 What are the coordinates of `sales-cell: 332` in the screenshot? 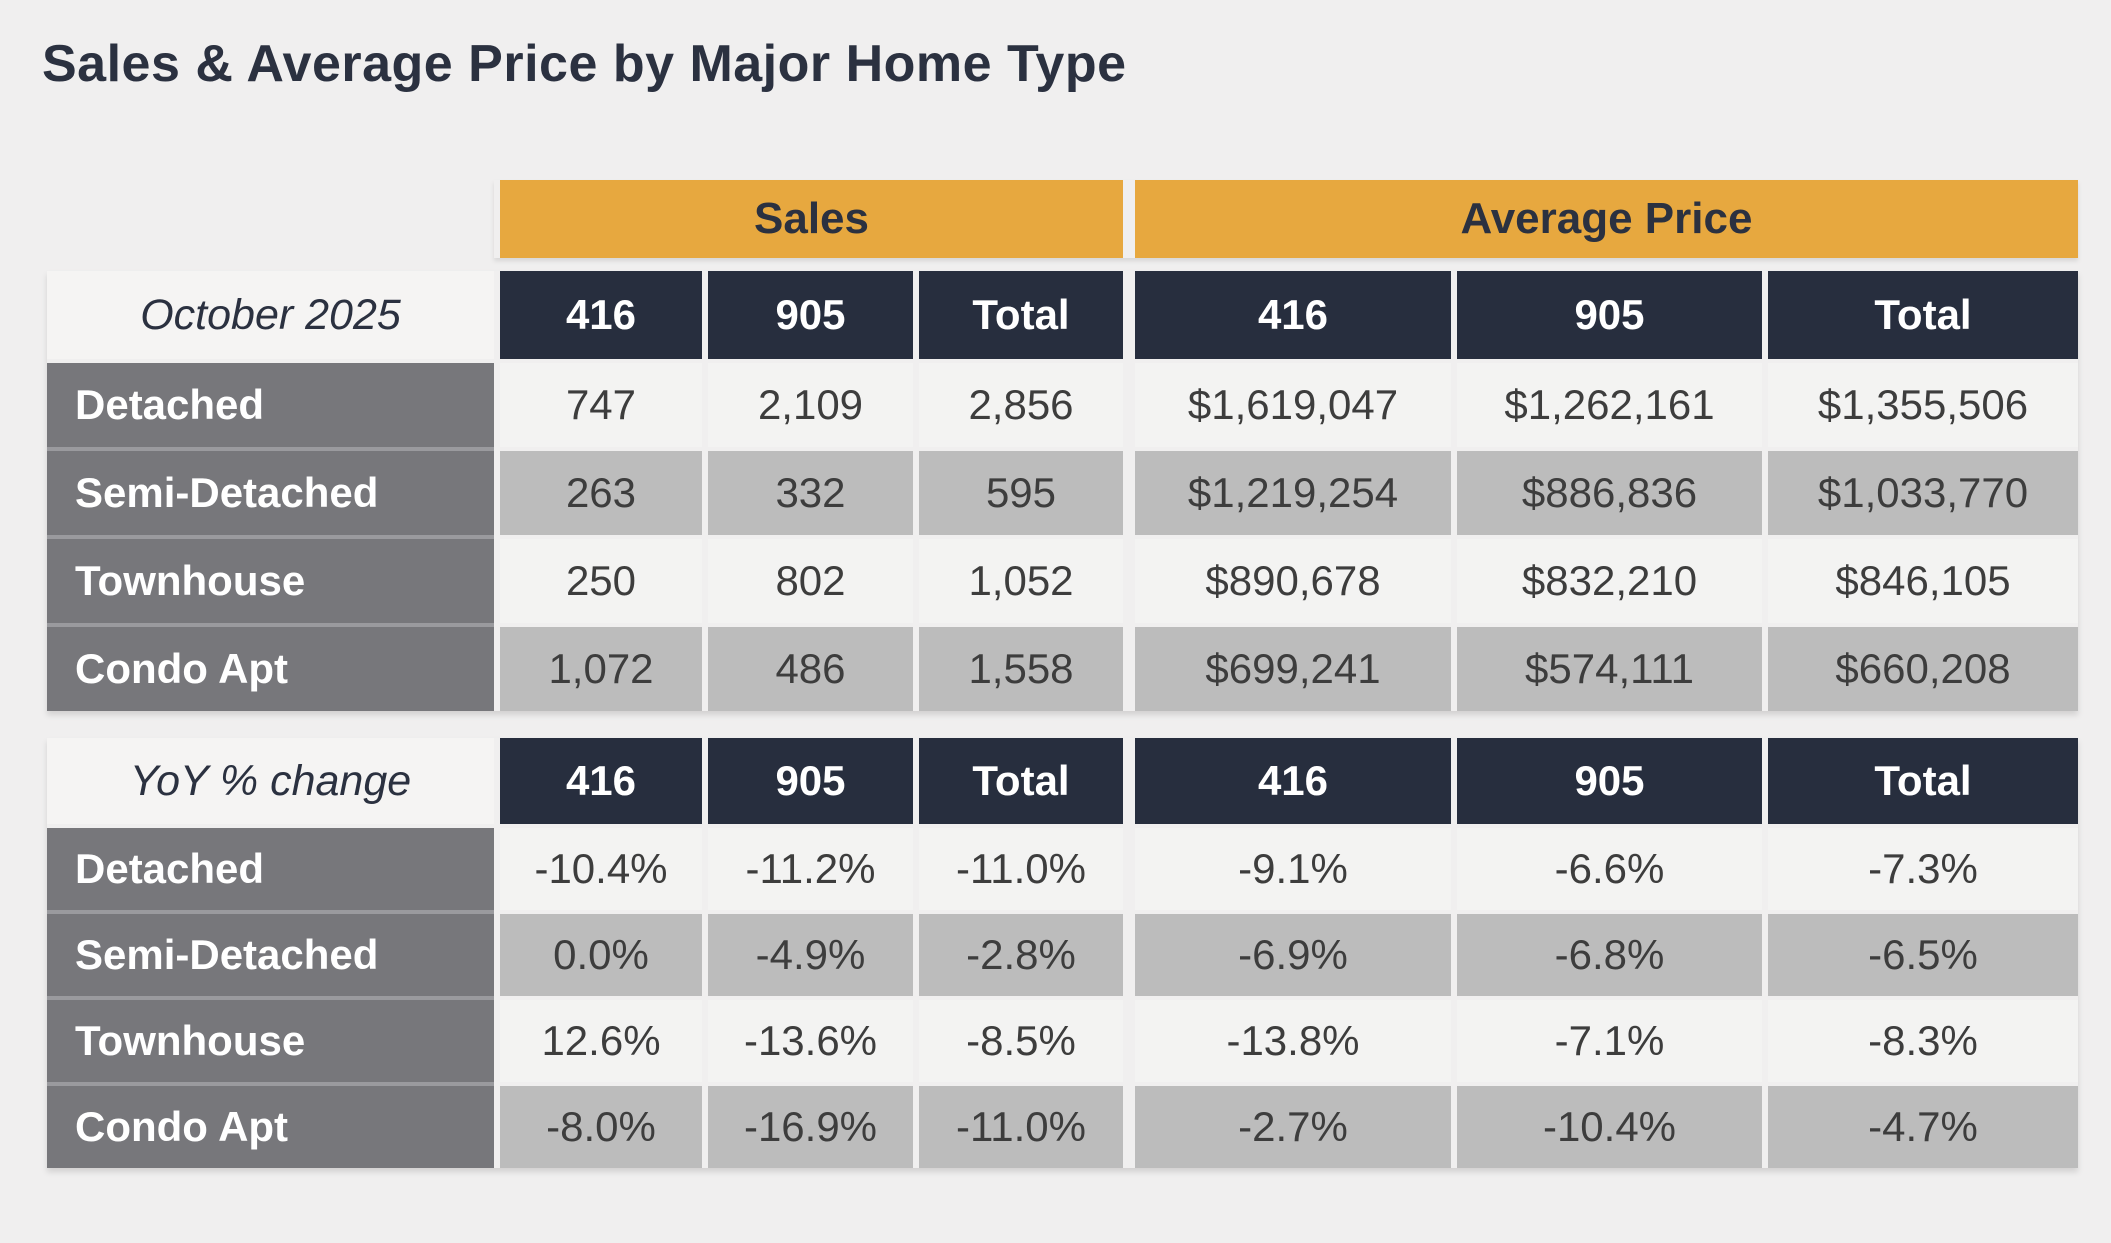 It's located at (807, 491).